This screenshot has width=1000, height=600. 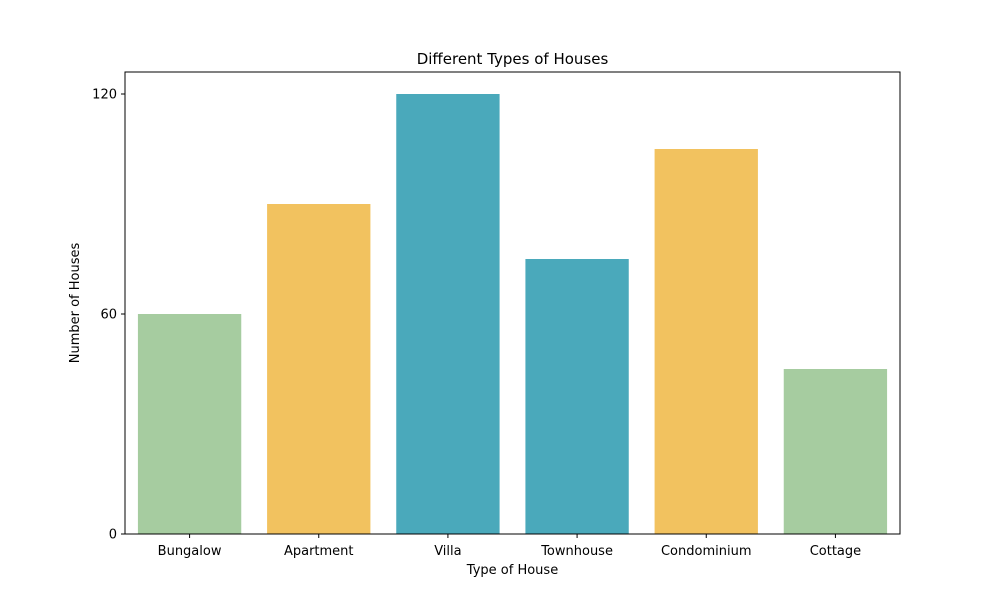 What do you see at coordinates (113, 535) in the screenshot?
I see `y-tick-label: 0` at bounding box center [113, 535].